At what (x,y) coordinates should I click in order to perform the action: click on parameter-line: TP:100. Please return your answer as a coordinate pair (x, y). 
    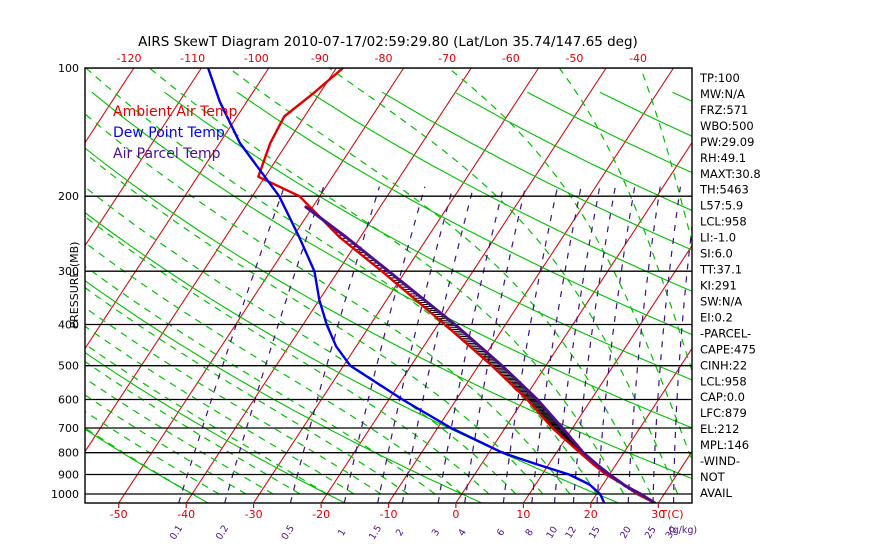
    Looking at the image, I should click on (719, 78).